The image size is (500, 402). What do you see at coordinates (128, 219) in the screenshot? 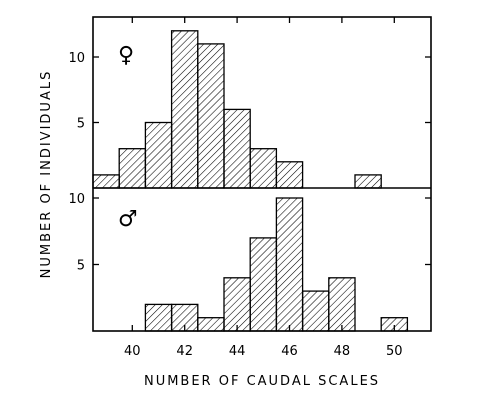
I see `male-symbol: ♂` at bounding box center [128, 219].